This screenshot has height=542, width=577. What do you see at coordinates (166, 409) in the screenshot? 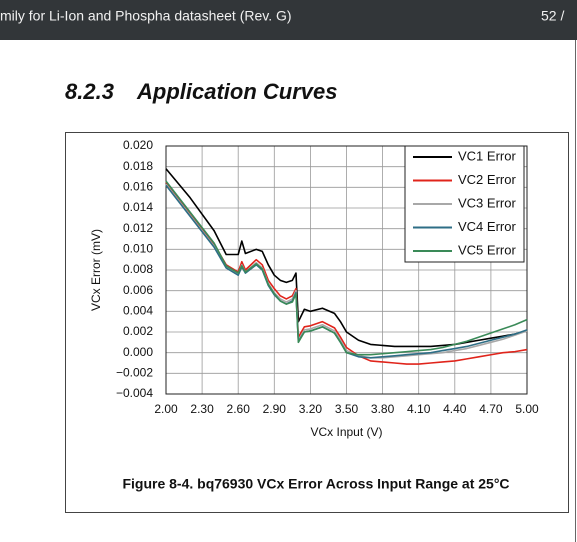
I see `x-tick-label: 2.00` at bounding box center [166, 409].